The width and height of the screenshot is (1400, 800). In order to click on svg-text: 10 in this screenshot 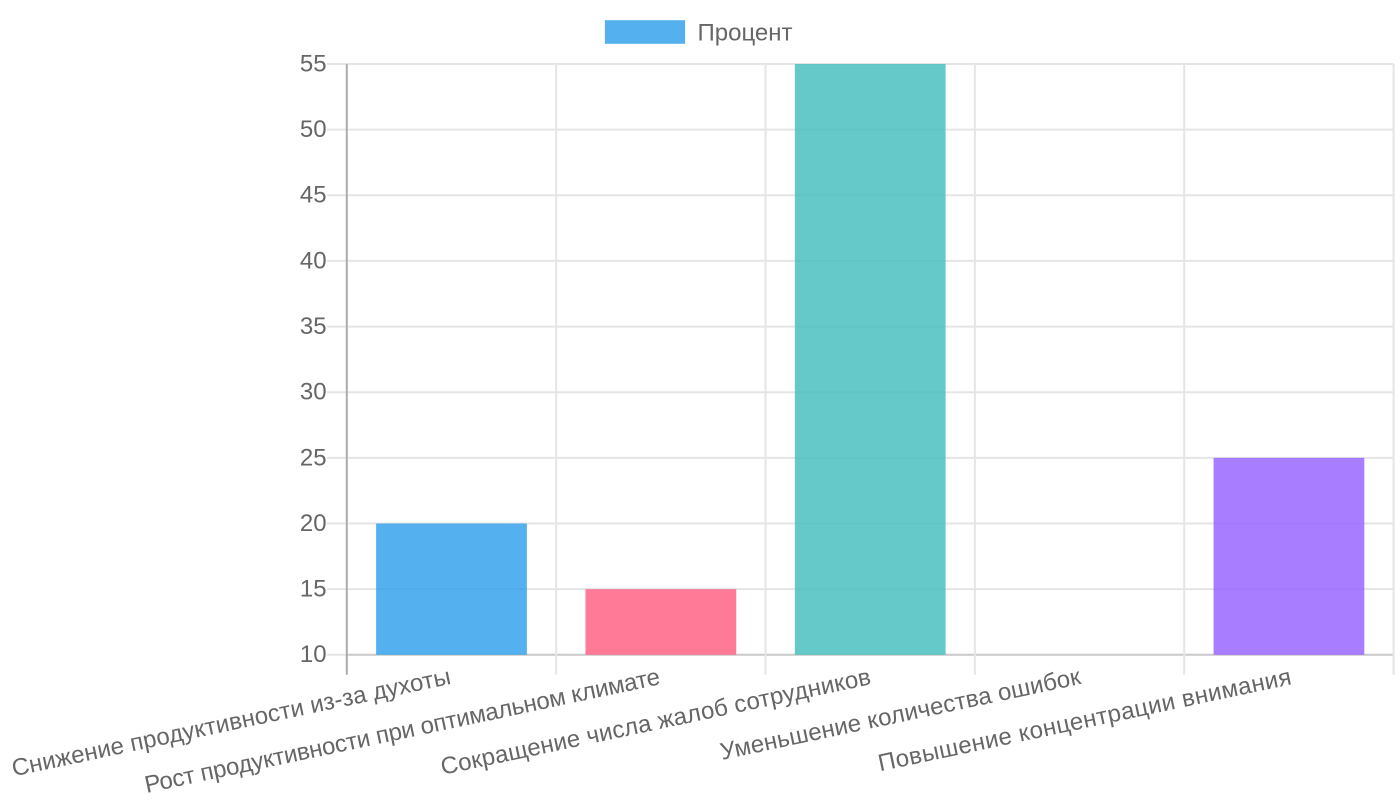, I will do `click(313, 654)`.